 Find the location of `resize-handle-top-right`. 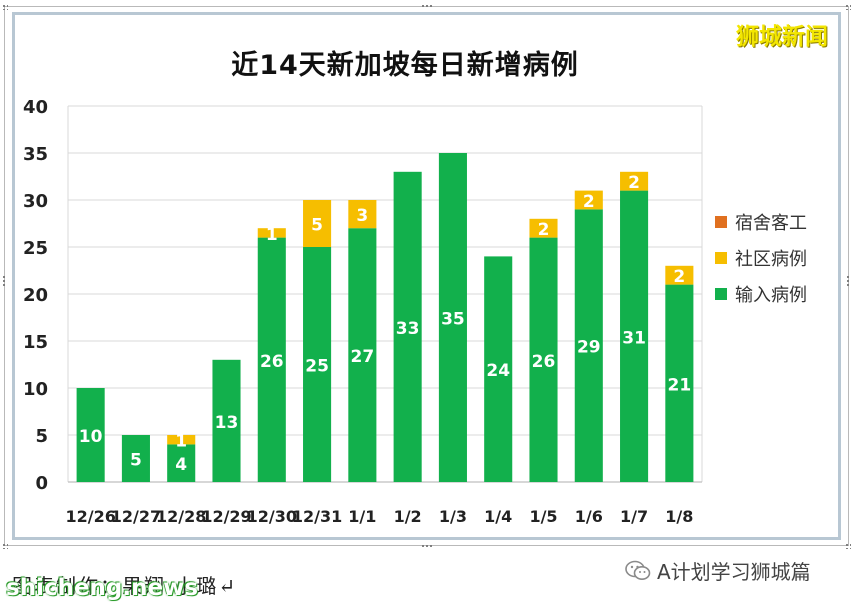

resize-handle-top-right is located at coordinates (848, 7).